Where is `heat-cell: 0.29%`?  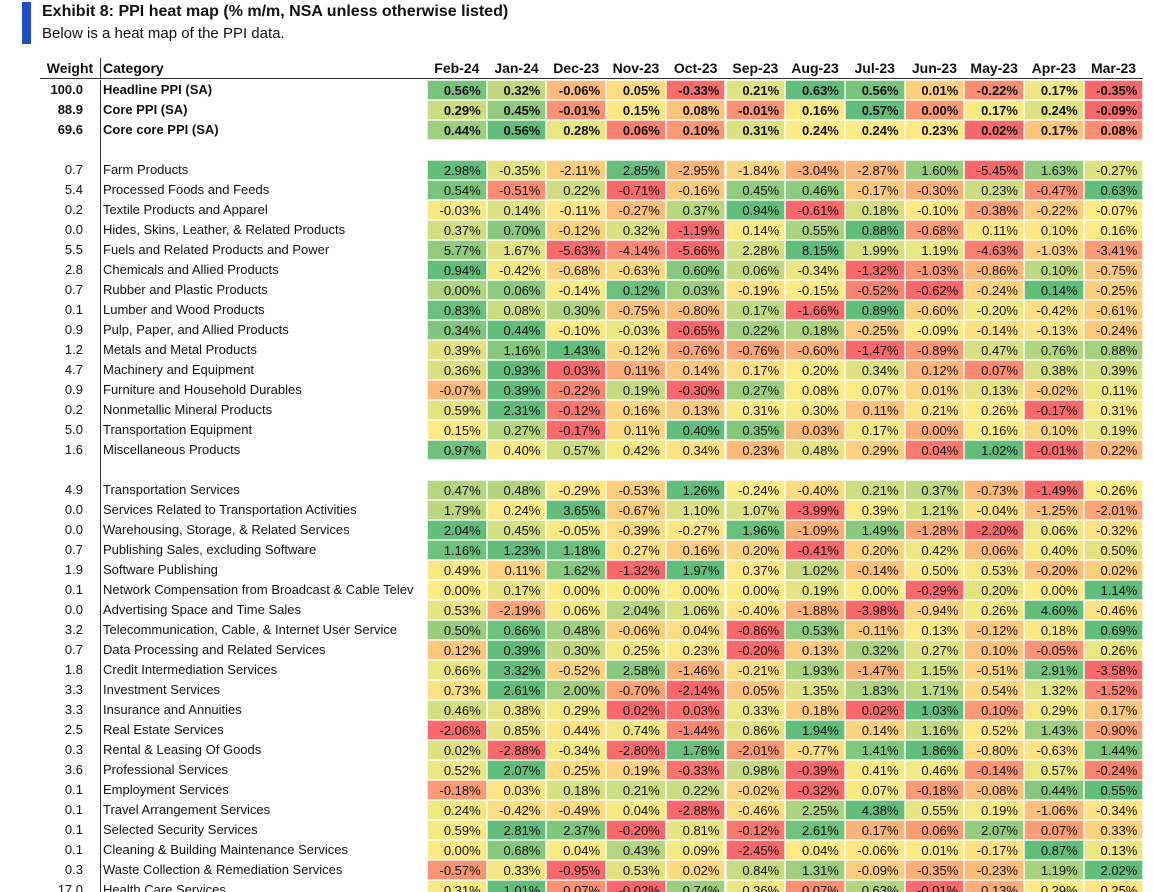 heat-cell: 0.29% is located at coordinates (1054, 710).